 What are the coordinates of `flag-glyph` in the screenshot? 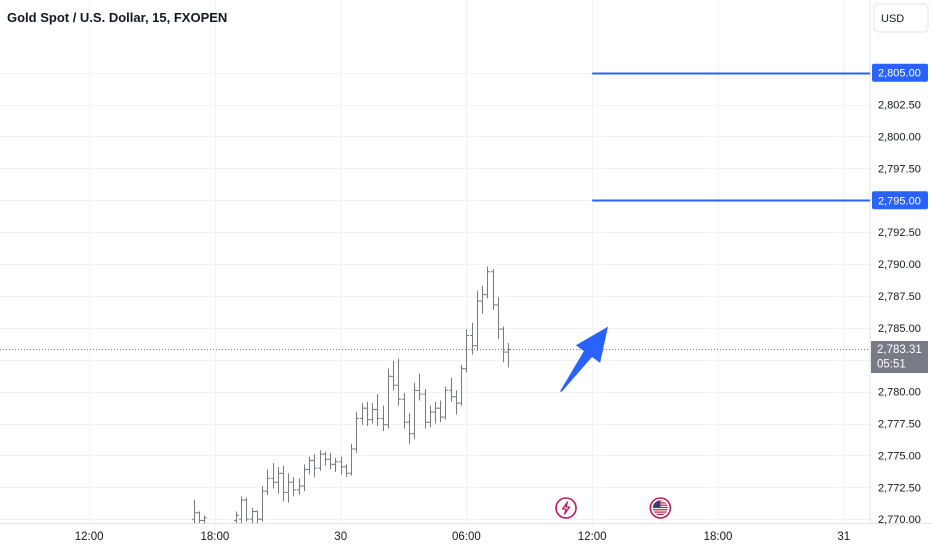 It's located at (660, 507).